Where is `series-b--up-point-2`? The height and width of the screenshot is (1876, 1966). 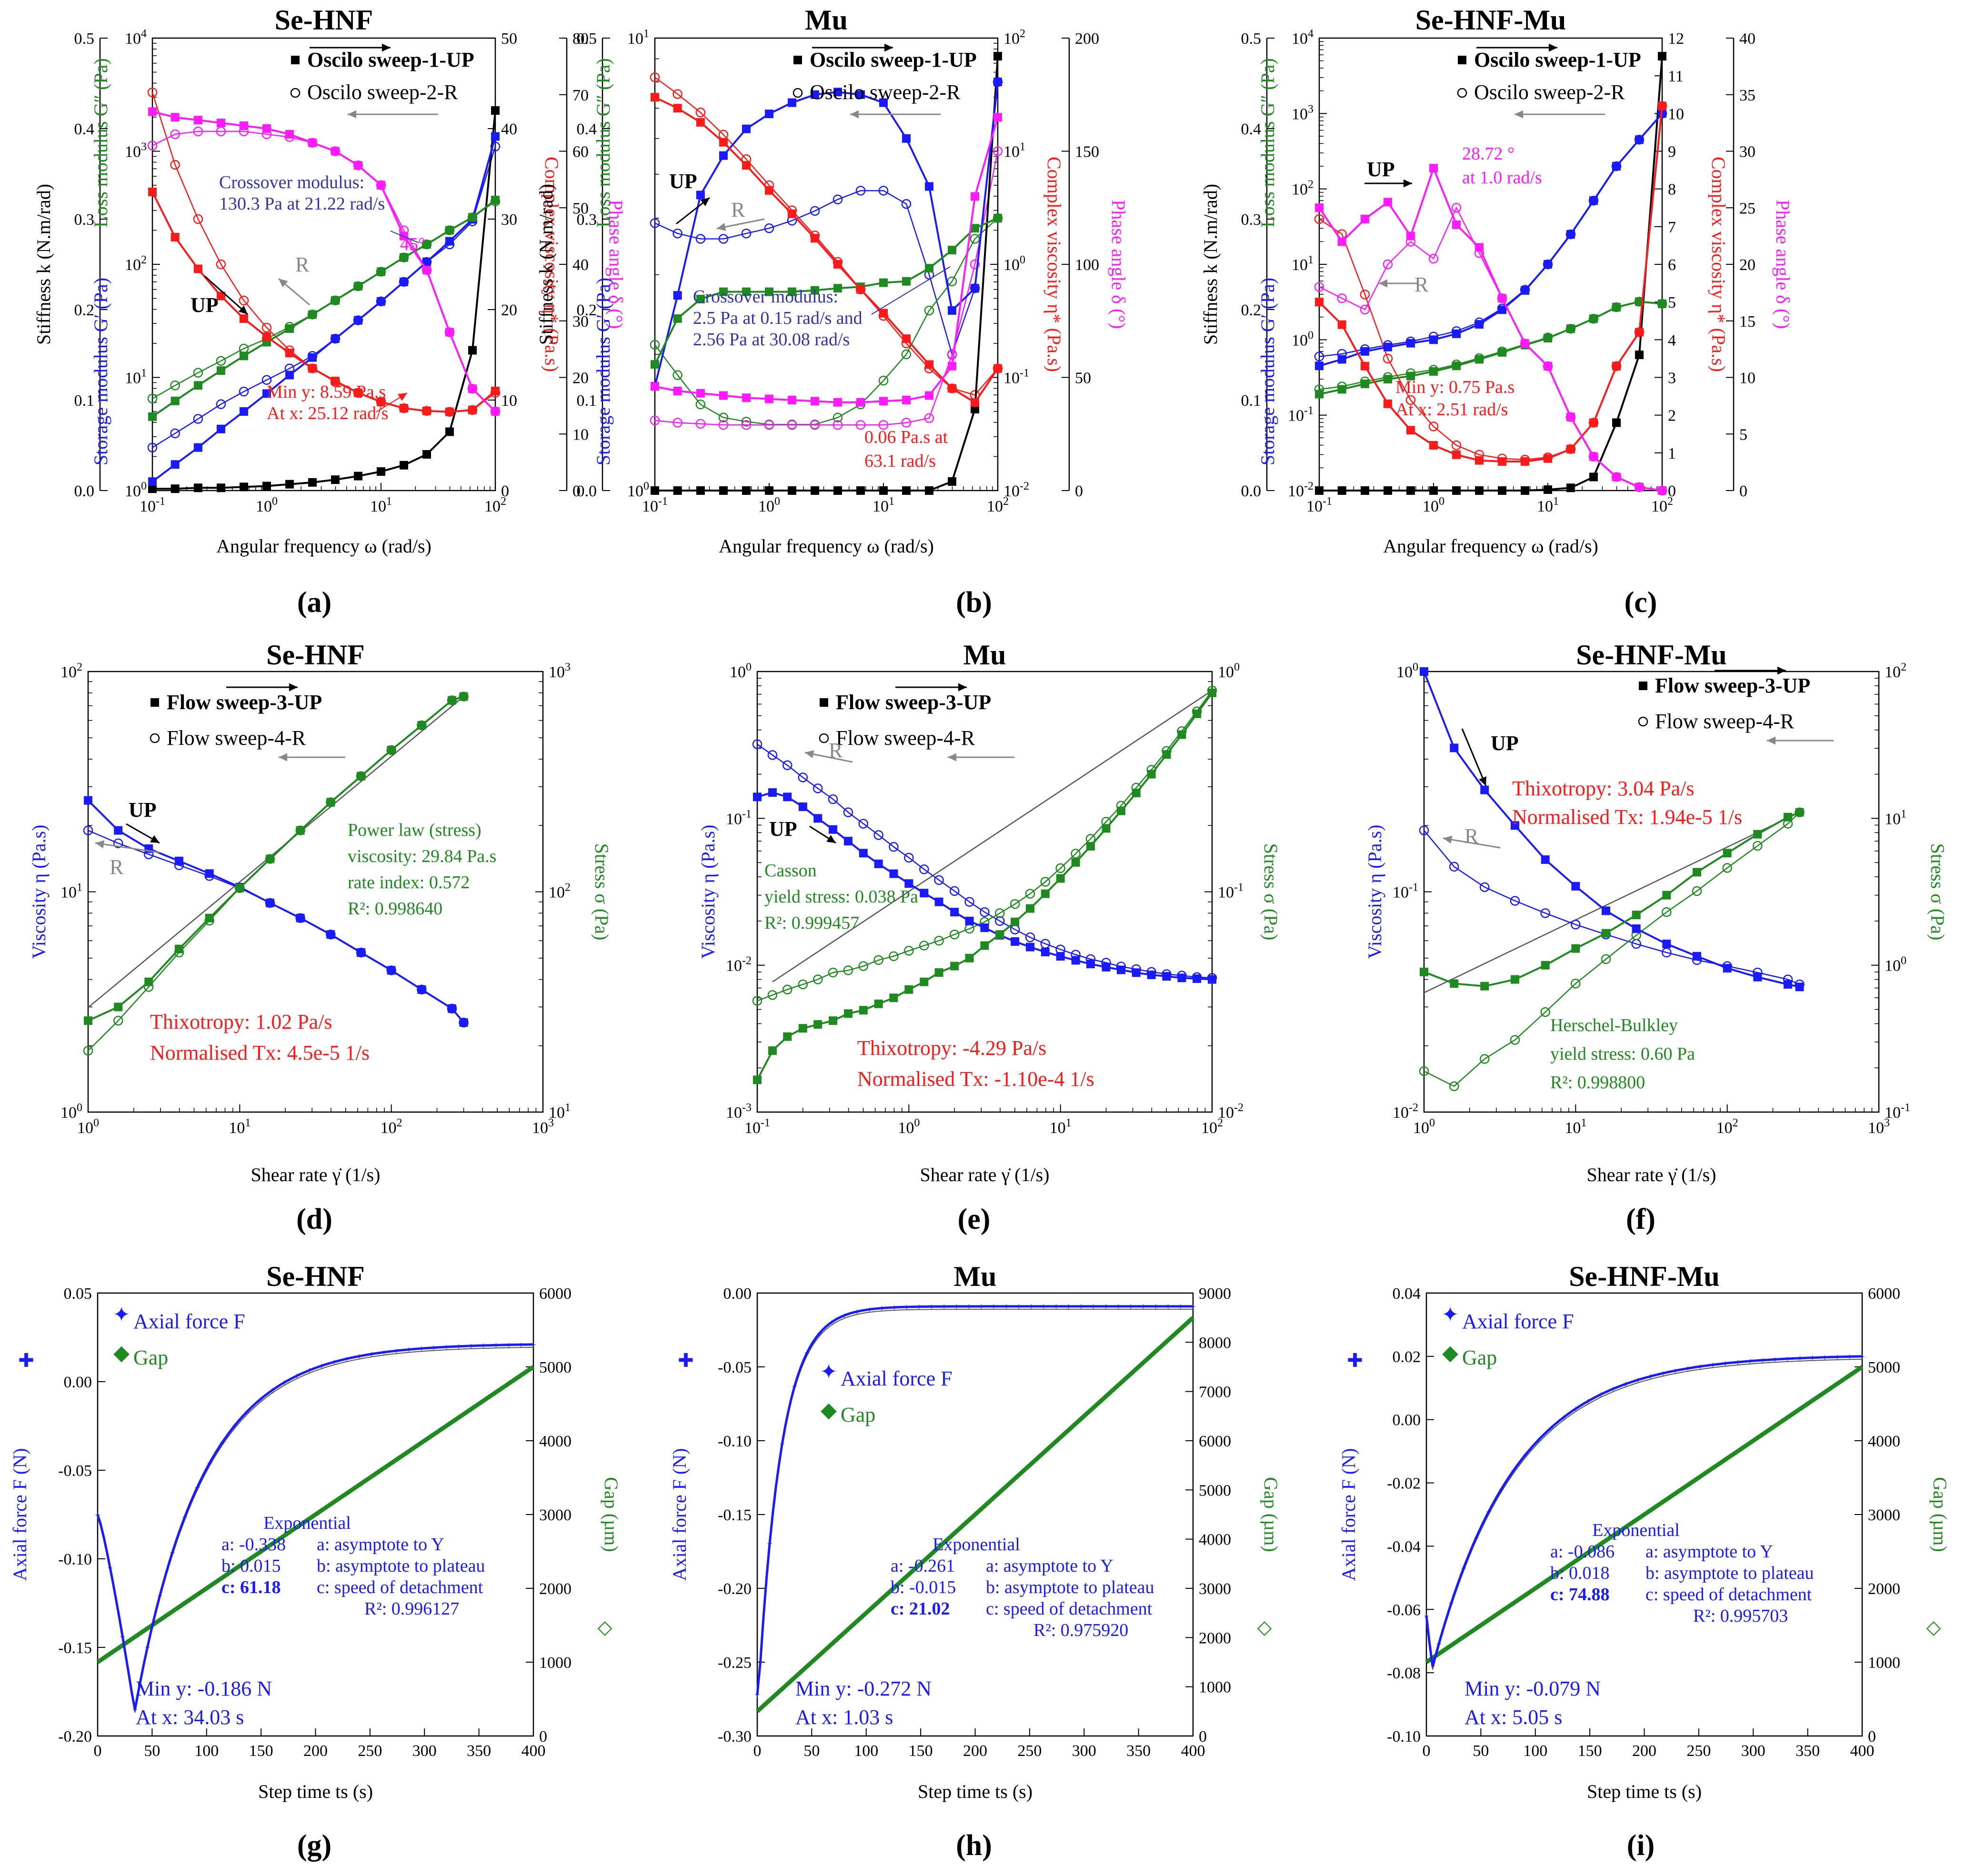
series-b--up-point-2 is located at coordinates (700, 122).